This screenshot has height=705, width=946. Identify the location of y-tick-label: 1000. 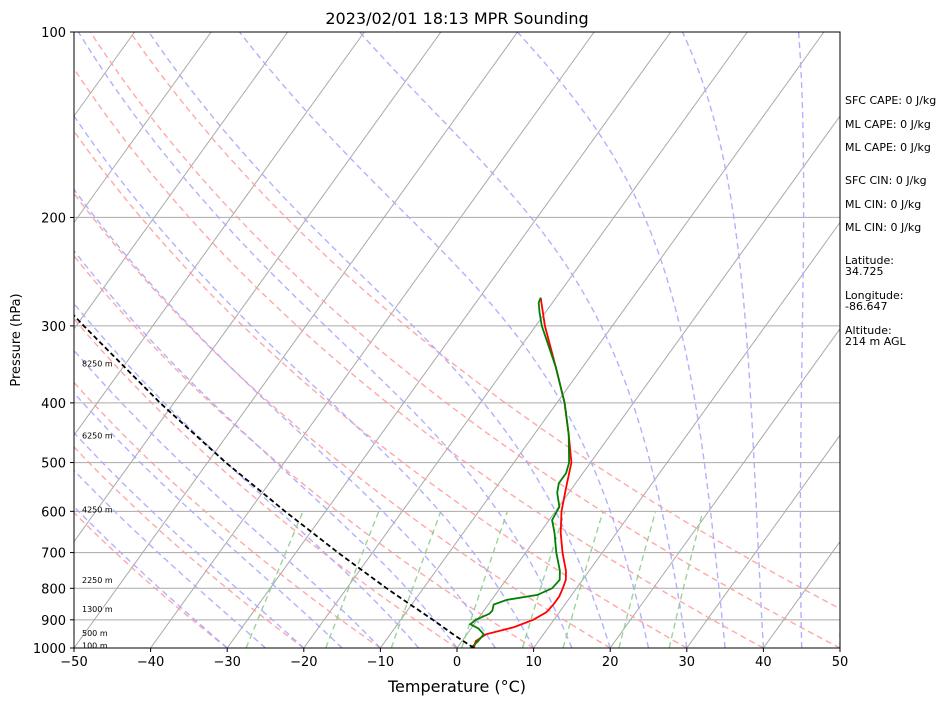
(49, 649).